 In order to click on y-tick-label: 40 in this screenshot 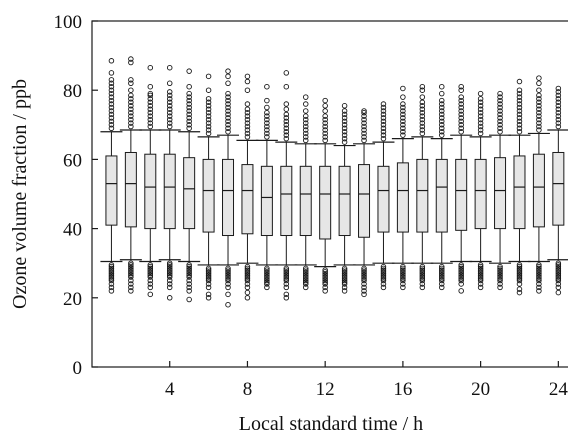, I will do `click(72, 230)`.